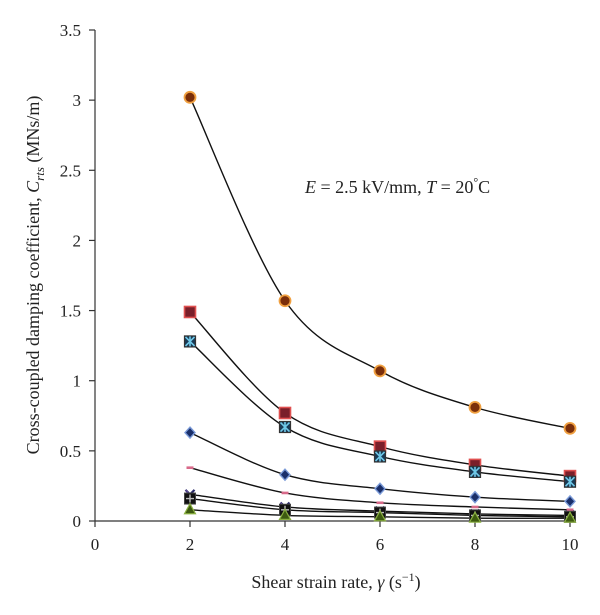 This screenshot has height=615, width=600. Describe the element at coordinates (70, 170) in the screenshot. I see `y-tick-label: 2.5` at that location.